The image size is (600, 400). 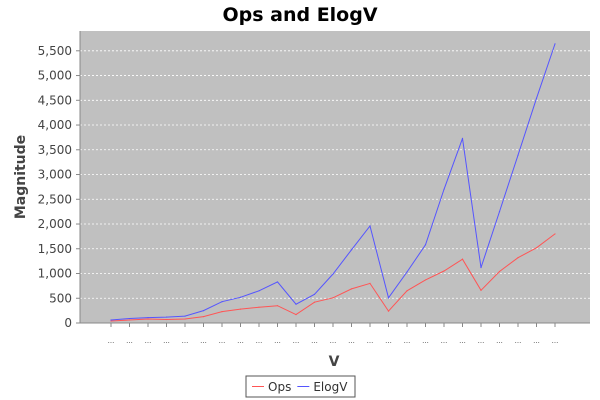 What do you see at coordinates (55, 51) in the screenshot?
I see `y-tick-label: 5,500` at bounding box center [55, 51].